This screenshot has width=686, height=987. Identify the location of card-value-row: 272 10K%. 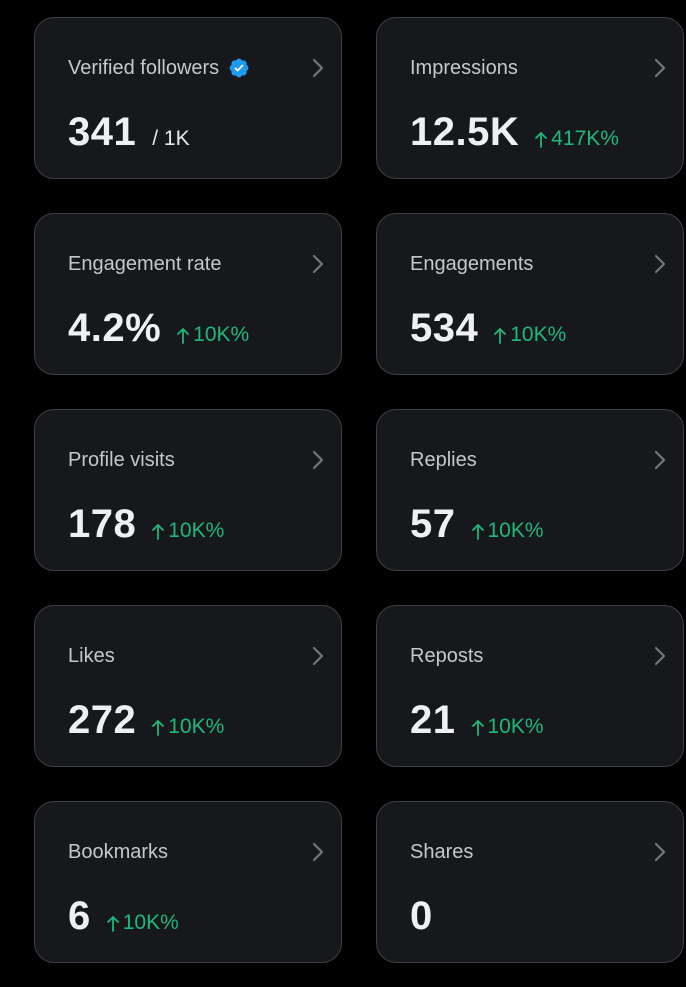
(146, 720).